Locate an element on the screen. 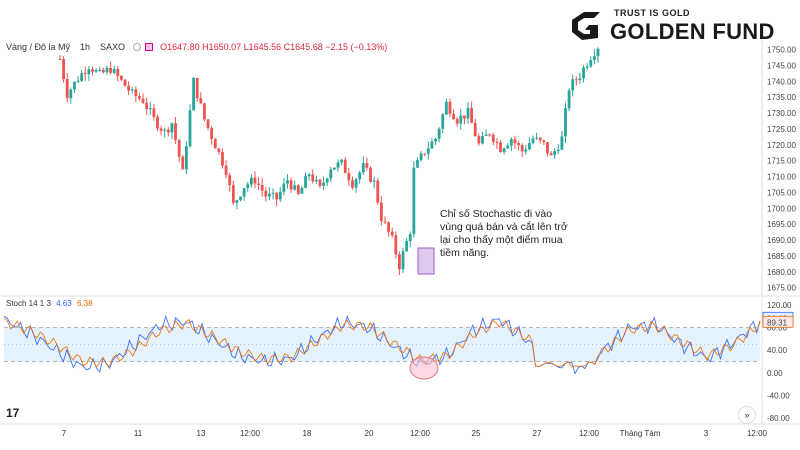 The height and width of the screenshot is (450, 800). price-tick-label: 1690.00 is located at coordinates (781, 240).